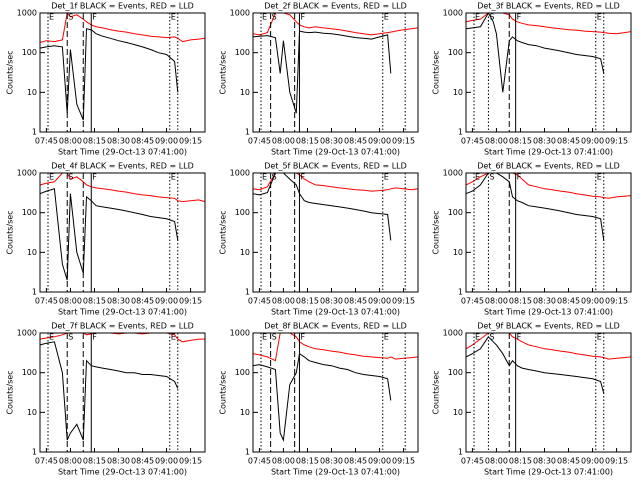 This screenshot has height=480, width=640. What do you see at coordinates (335, 166) in the screenshot?
I see `chart-title: Det_5f BLACK = Events, RED = LLD` at bounding box center [335, 166].